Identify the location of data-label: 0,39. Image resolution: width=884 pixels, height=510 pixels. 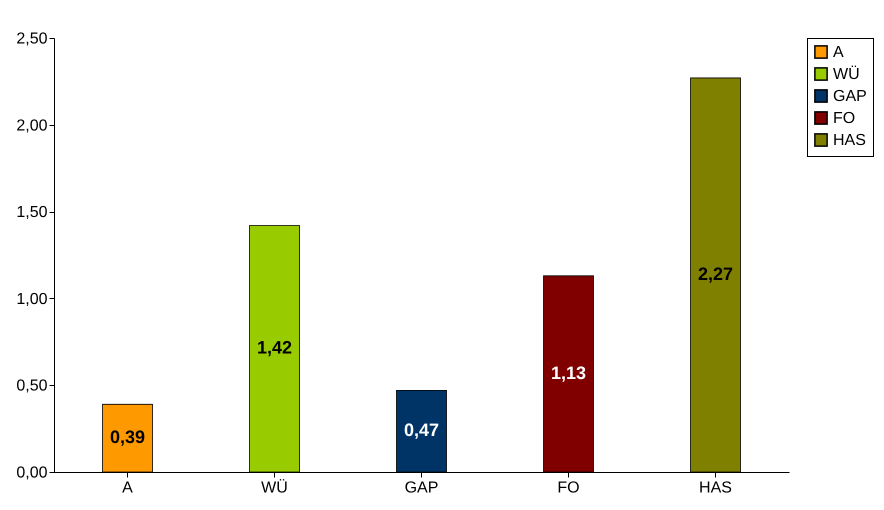
(128, 437).